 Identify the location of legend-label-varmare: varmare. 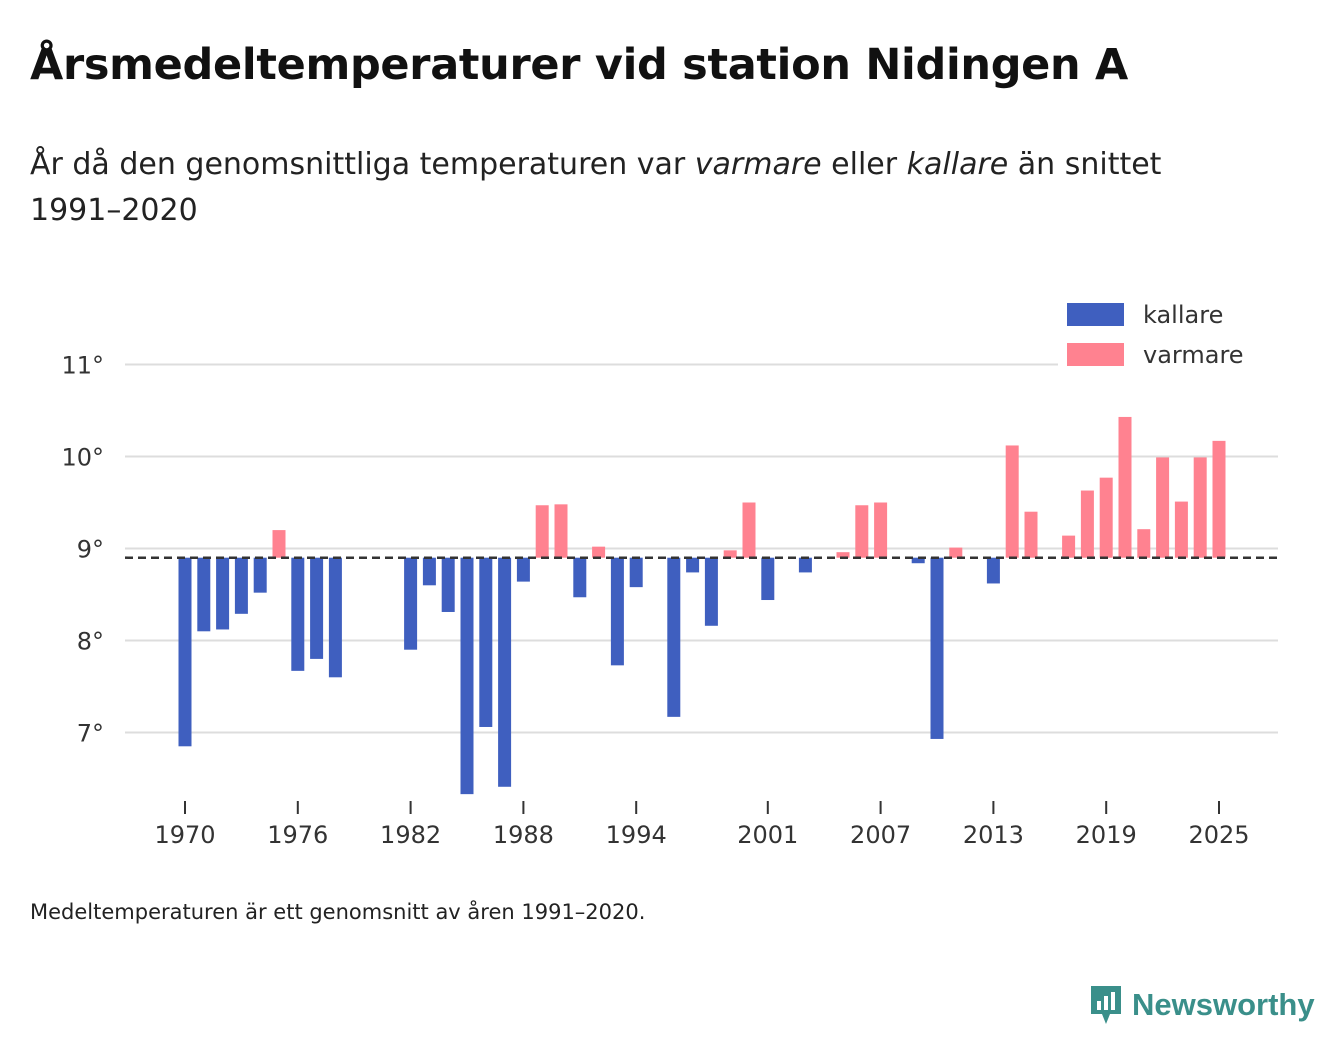
(1193, 355).